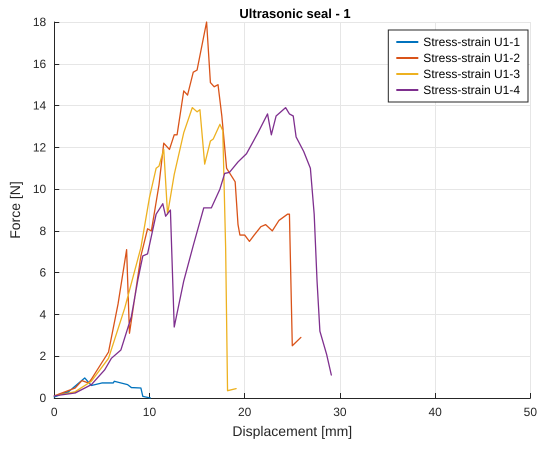 Image resolution: width=540 pixels, height=454 pixels. What do you see at coordinates (245, 412) in the screenshot?
I see `x-tick-label: 20` at bounding box center [245, 412].